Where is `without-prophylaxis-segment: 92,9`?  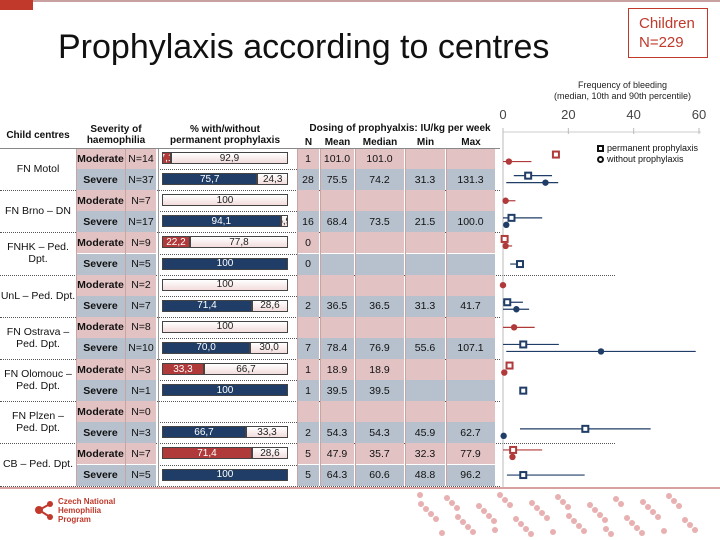 without-prophylaxis-segment: 92,9 is located at coordinates (229, 158).